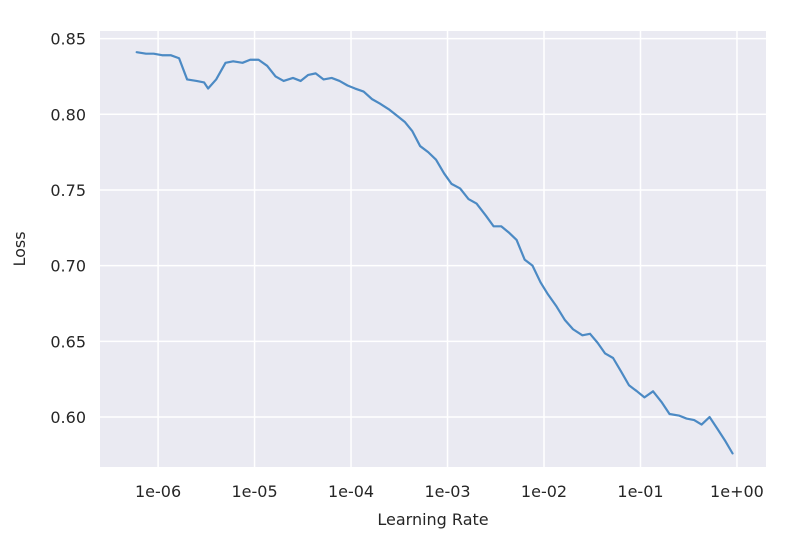  What do you see at coordinates (447, 491) in the screenshot?
I see `x-tick-label: 1e-03` at bounding box center [447, 491].